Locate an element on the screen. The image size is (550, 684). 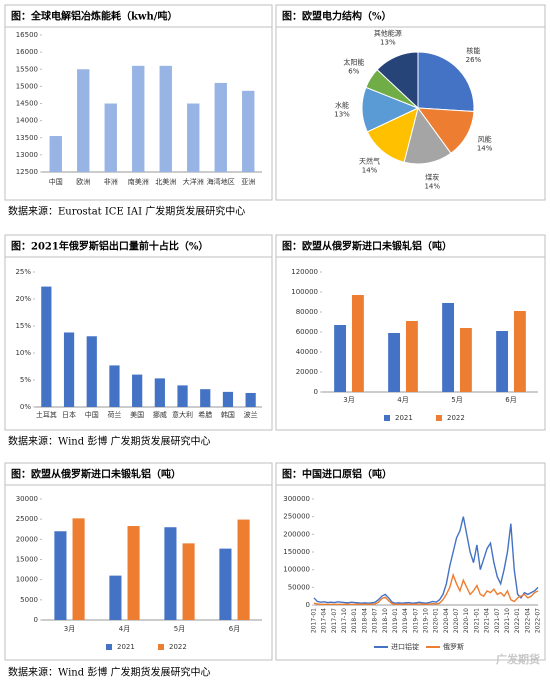
slice-value: 6% is located at coordinates (353, 71).